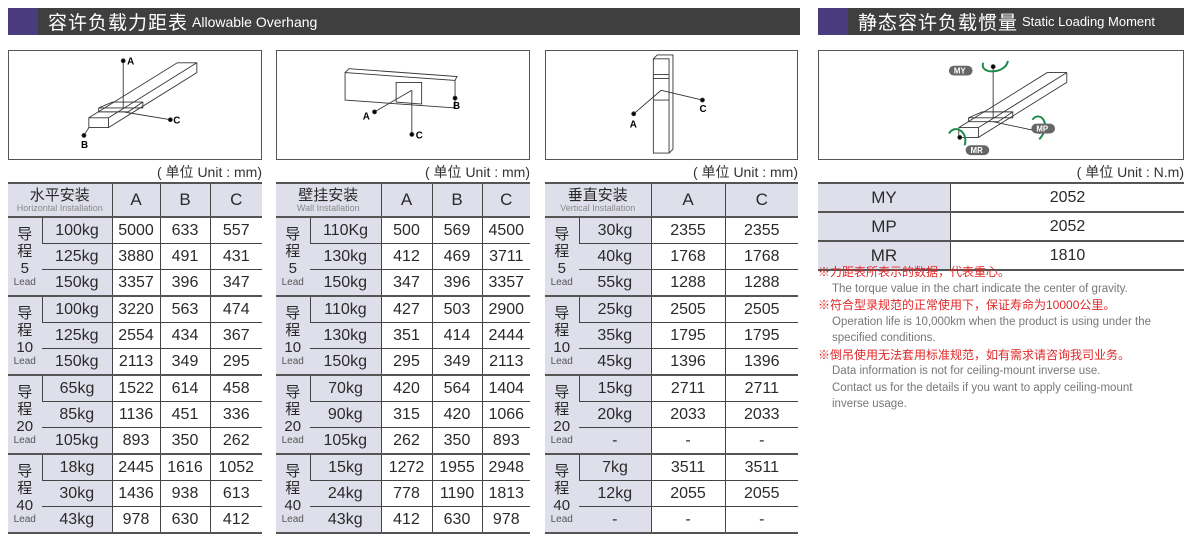 This screenshot has height=537, width=1200. Describe the element at coordinates (974, 354) in the screenshot. I see `note-cn: ※倒吊使用无法套用标准规范，如有需求请咨询我司业务。` at that location.